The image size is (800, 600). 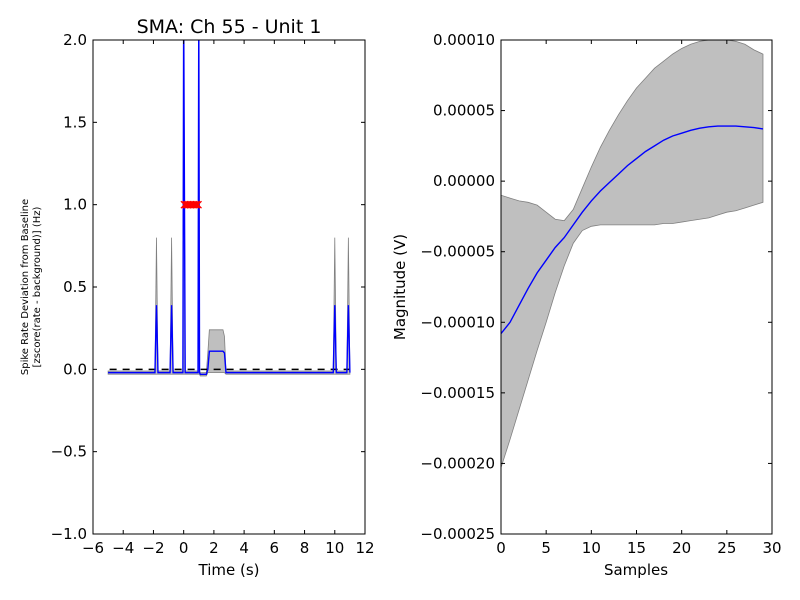 What do you see at coordinates (69, 452) in the screenshot?
I see `left-y-tick-label: −0.5` at bounding box center [69, 452].